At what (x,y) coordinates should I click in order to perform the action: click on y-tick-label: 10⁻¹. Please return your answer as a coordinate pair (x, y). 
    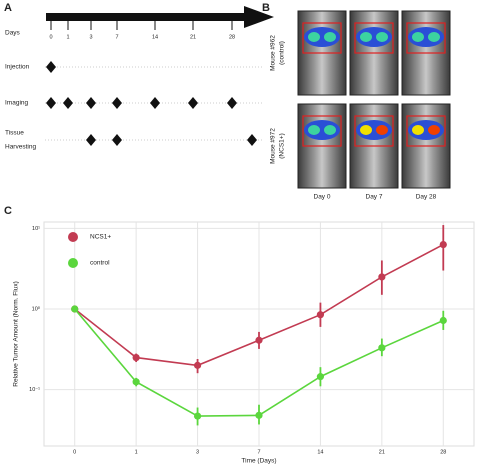
    Looking at the image, I should click on (34, 390).